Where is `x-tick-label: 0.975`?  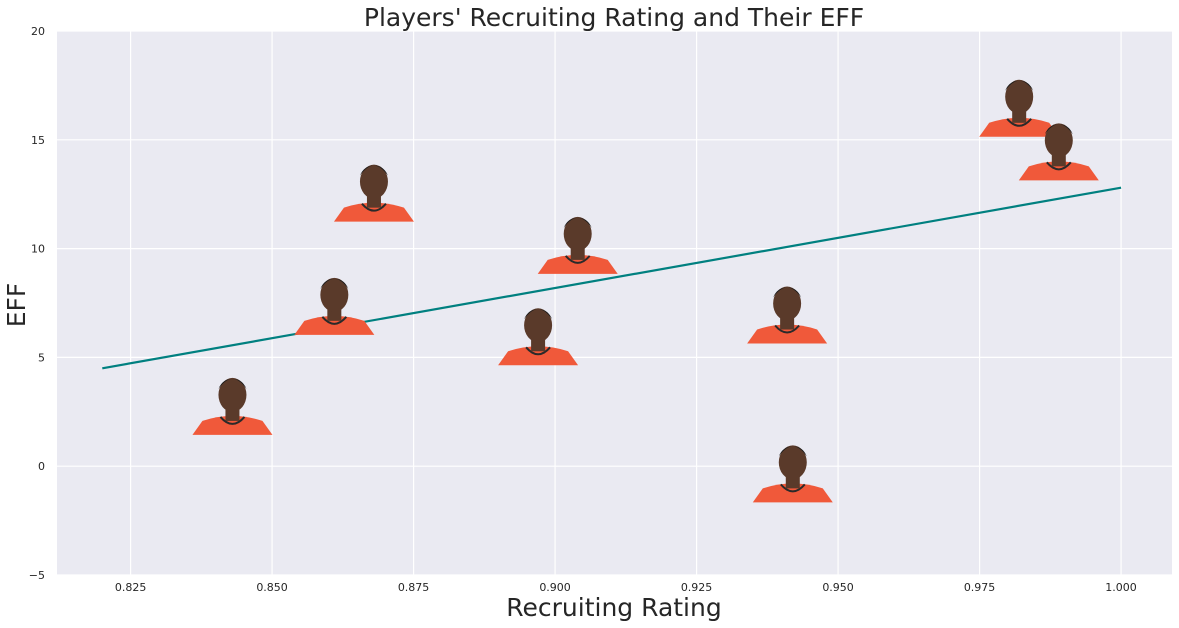 x-tick-label: 0.975 is located at coordinates (980, 587).